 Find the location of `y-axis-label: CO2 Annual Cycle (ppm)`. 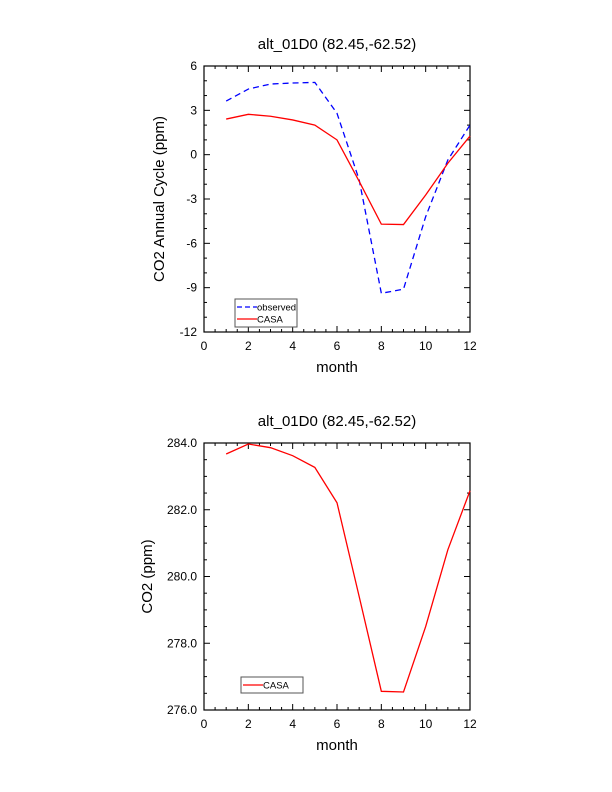

y-axis-label: CO2 Annual Cycle (ppm) is located at coordinates (159, 199).